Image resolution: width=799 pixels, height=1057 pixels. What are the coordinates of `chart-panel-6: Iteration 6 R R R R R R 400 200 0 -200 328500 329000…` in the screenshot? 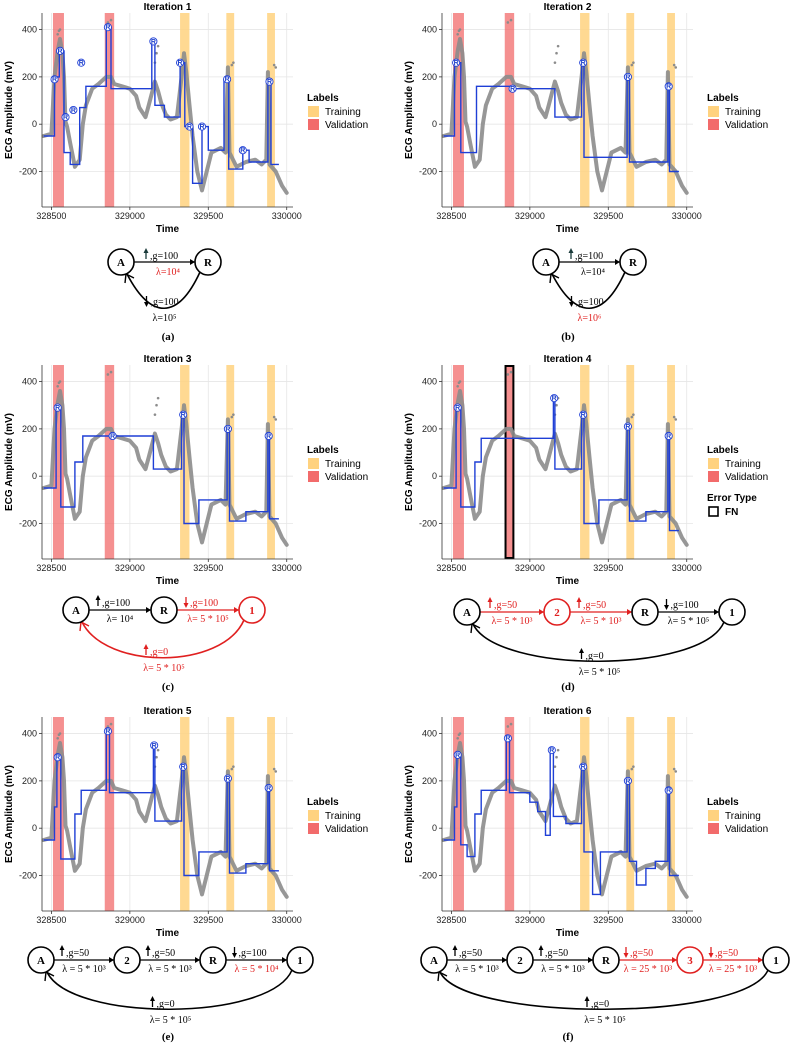 It's located at (586, 822).